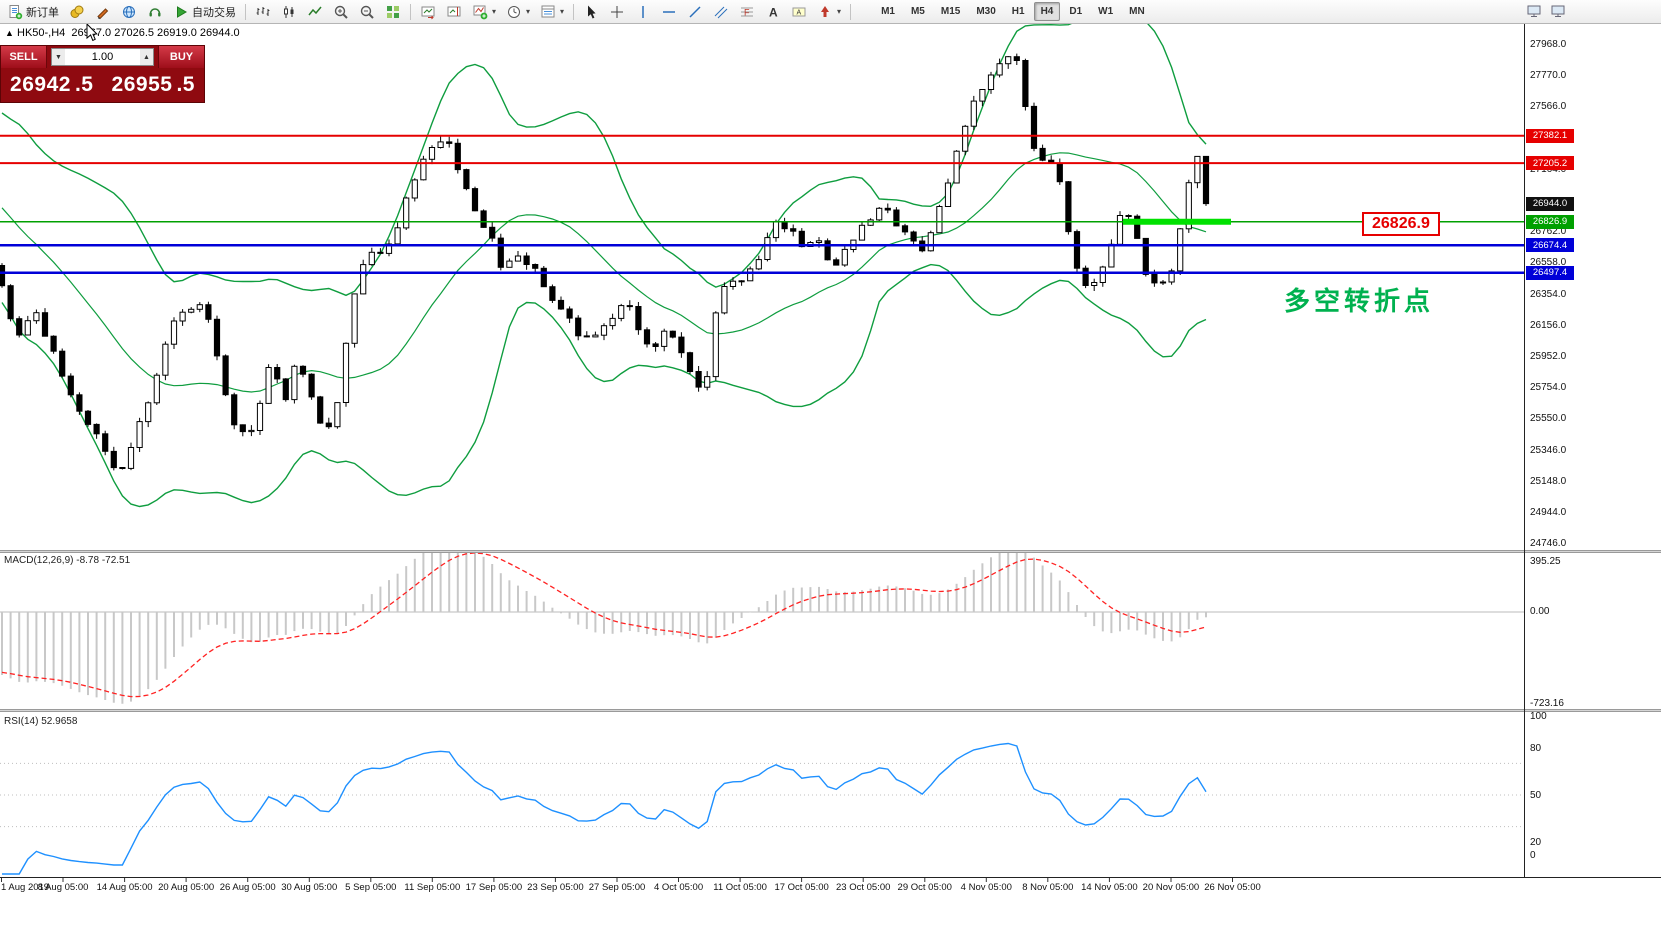  I want to click on vertical-line-icon, so click(643, 12).